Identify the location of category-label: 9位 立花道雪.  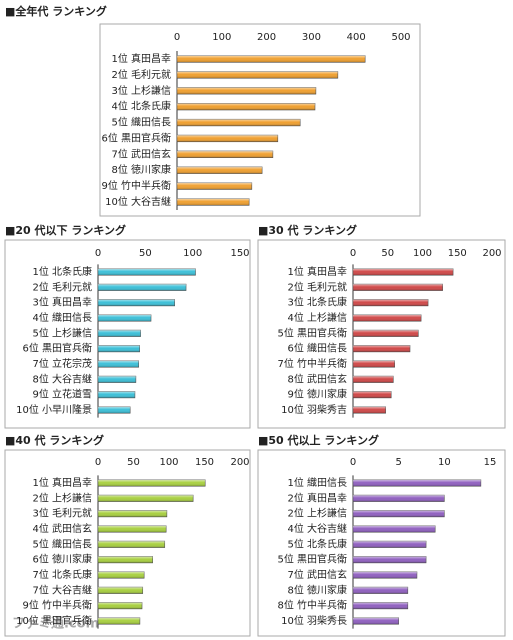
(62, 394).